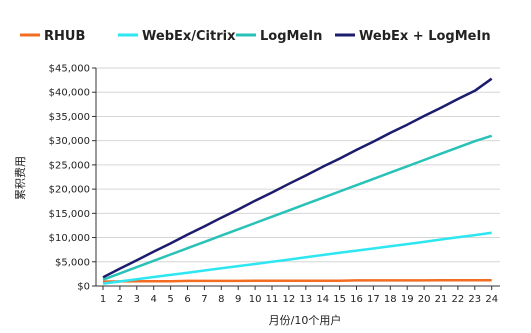  I want to click on x-tick-labels: 1 2 3 4 5 6 7 8 9 10 11 12 13 14 15 16 17 18 19 20 21 22 23 24, so click(299, 295).